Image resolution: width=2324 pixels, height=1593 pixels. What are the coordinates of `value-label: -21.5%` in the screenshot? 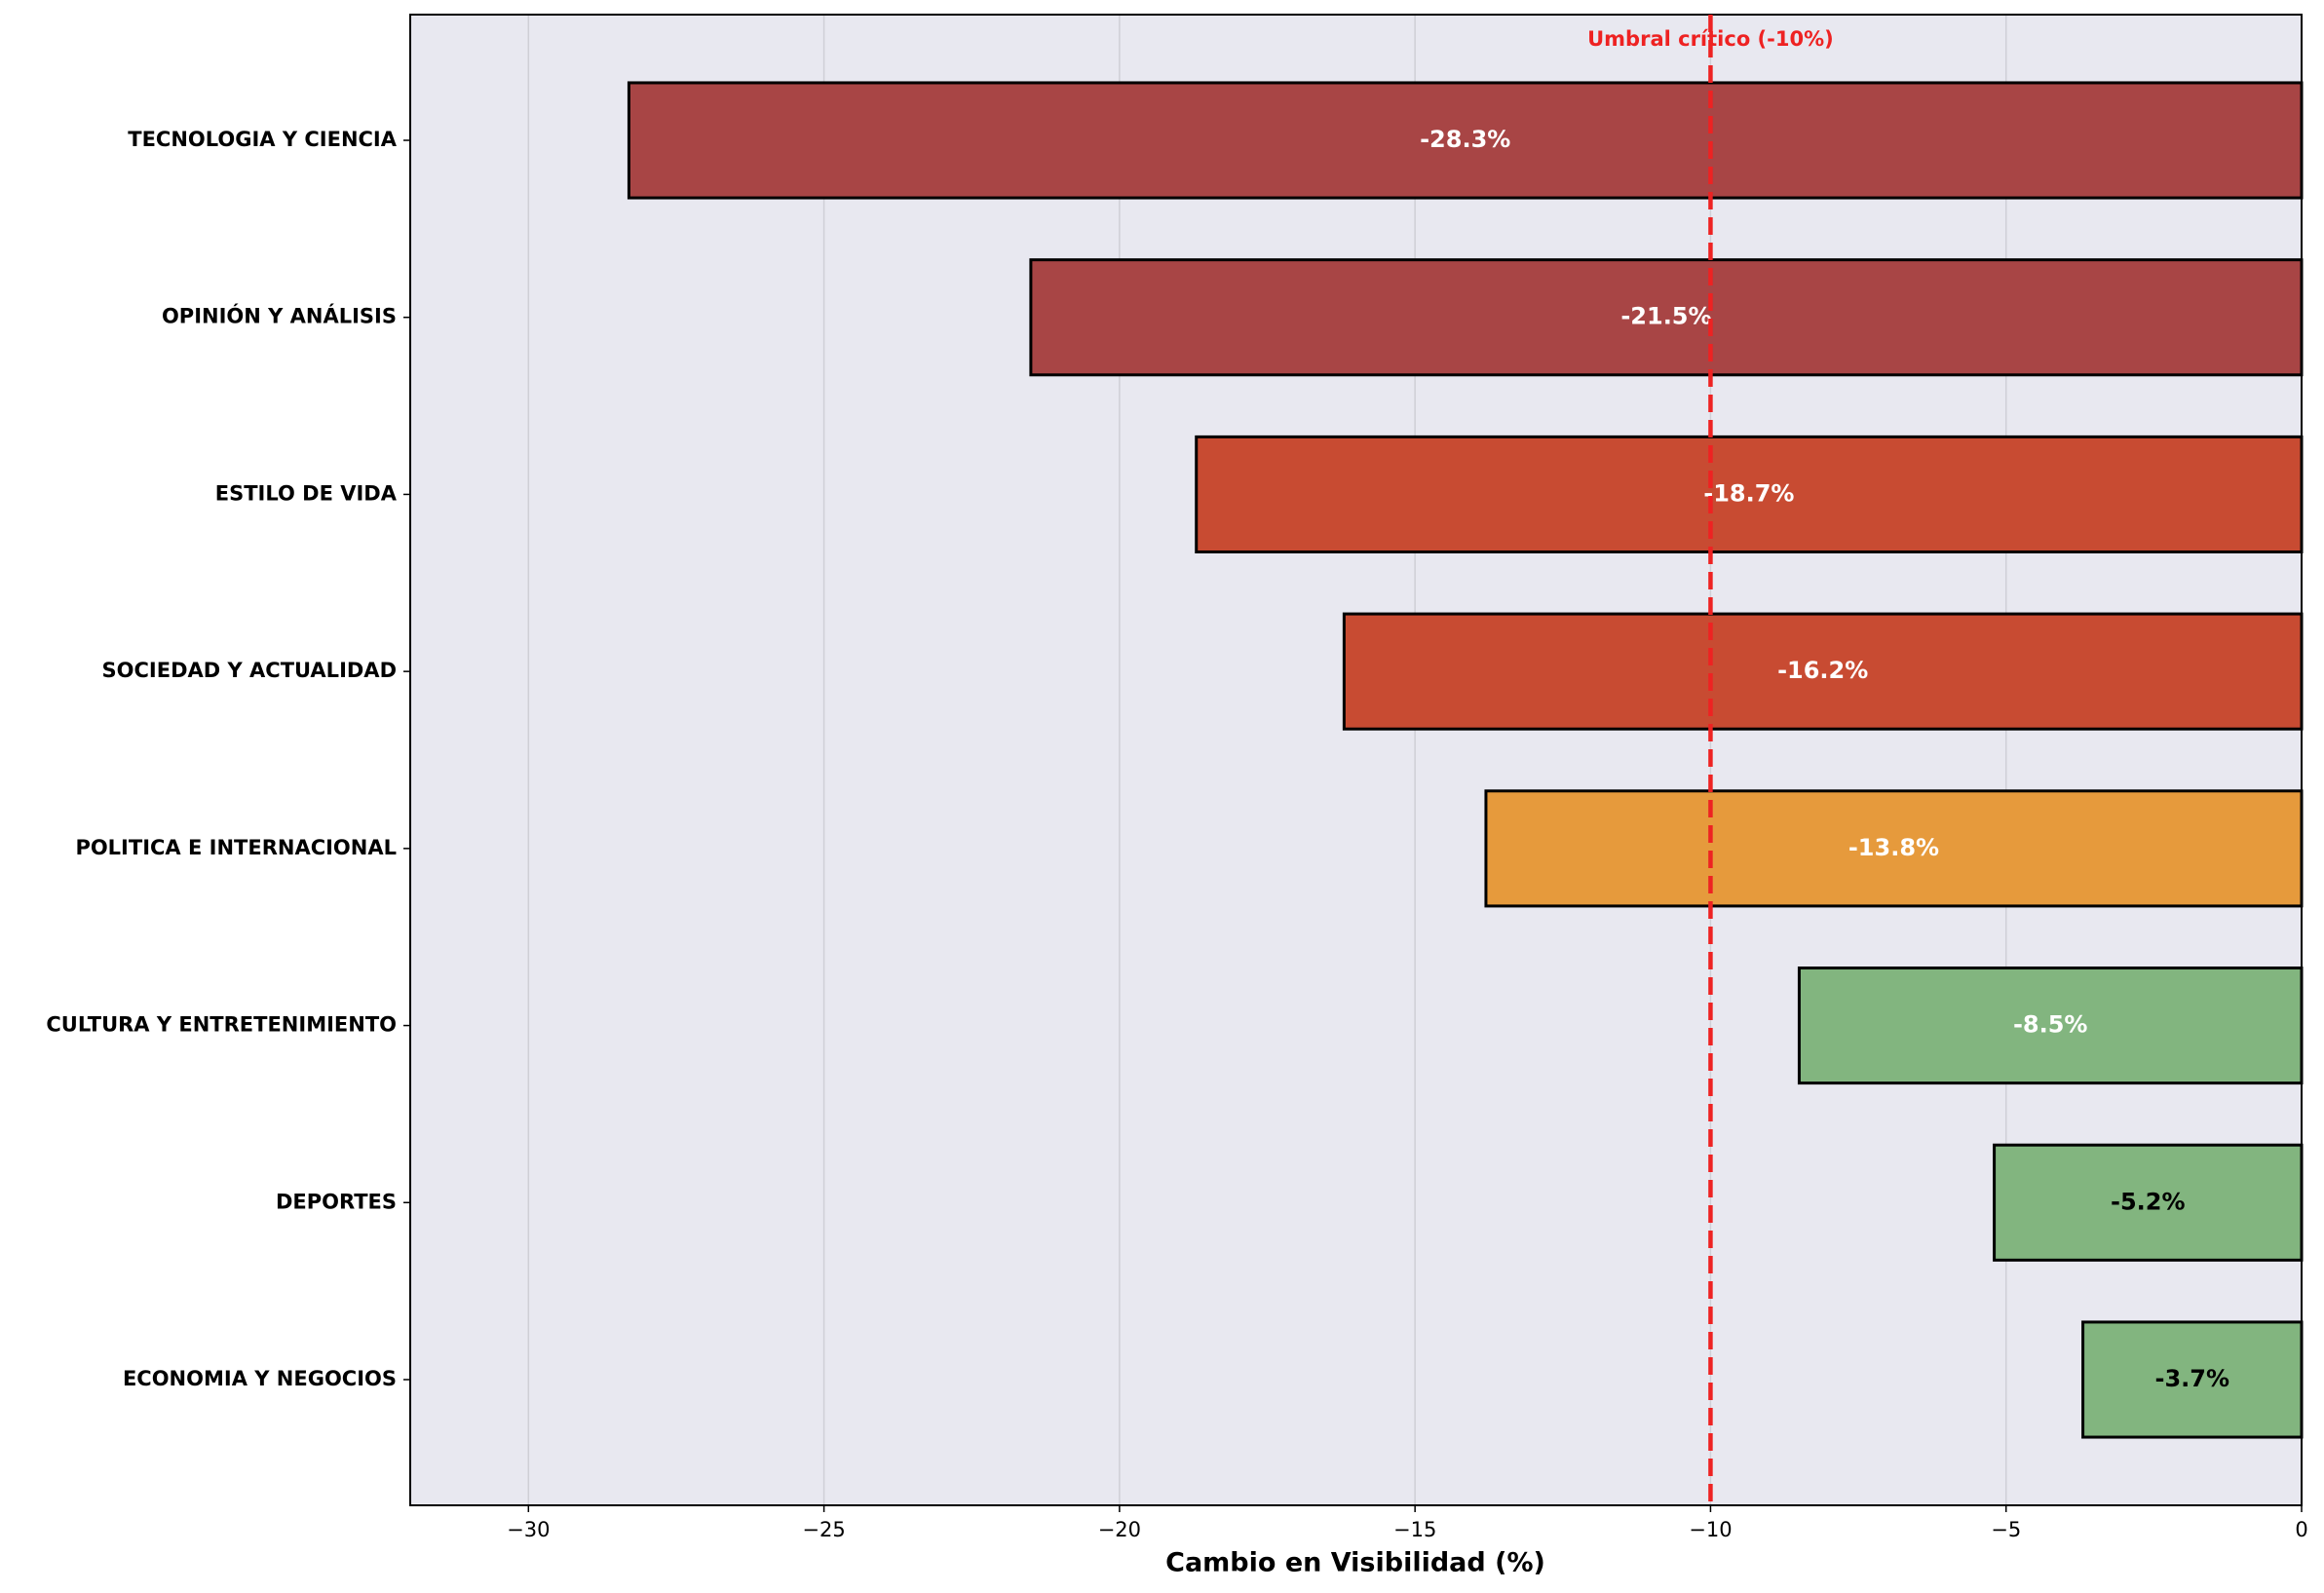 It's located at (1666, 316).